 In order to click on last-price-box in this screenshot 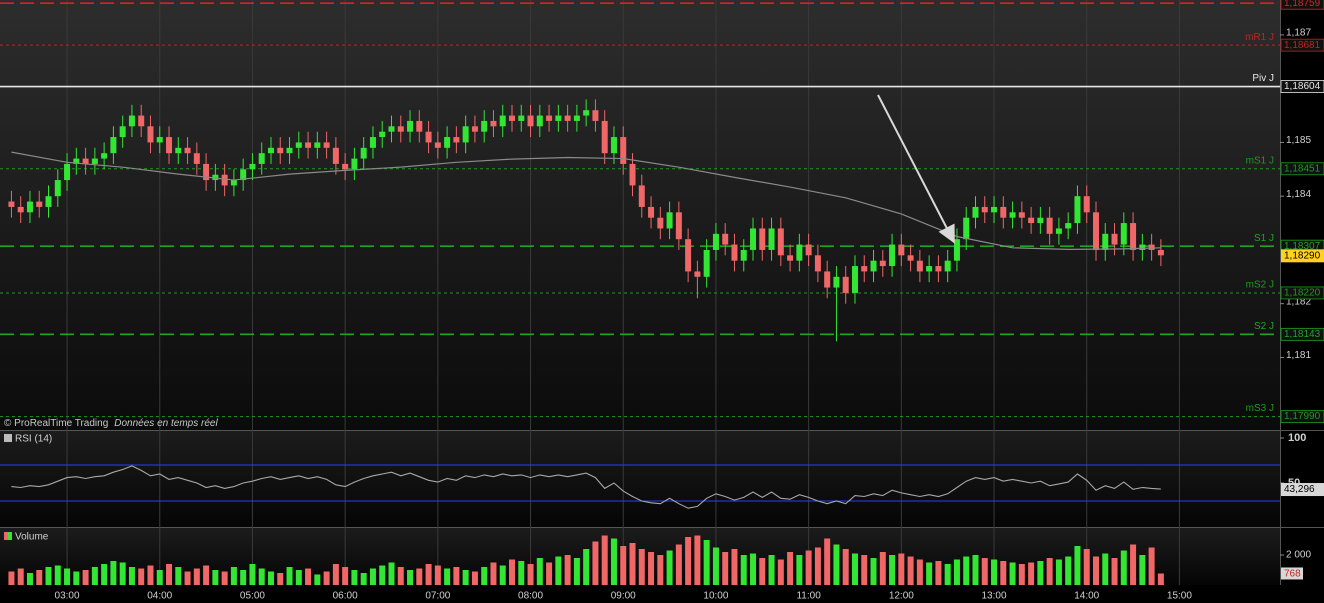, I will do `click(1302, 256)`.